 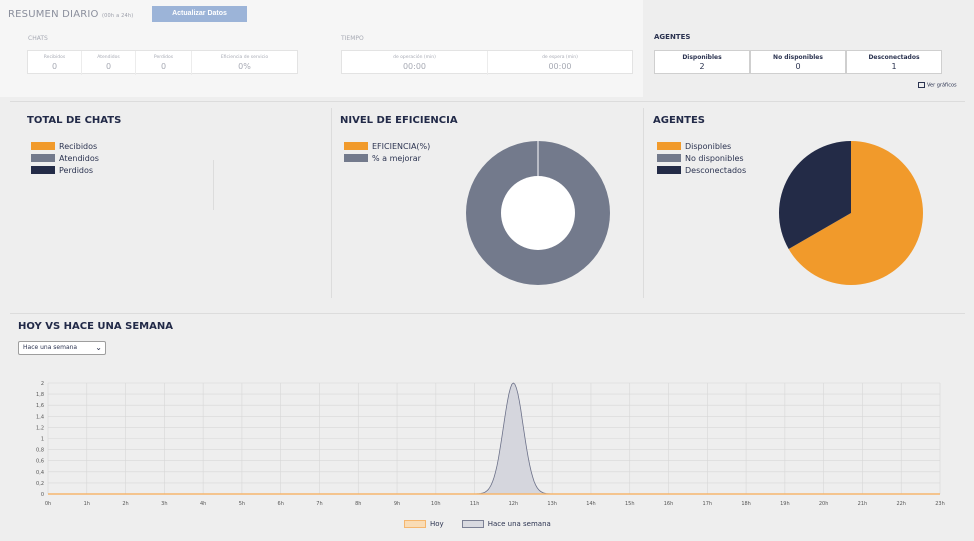 What do you see at coordinates (716, 170) in the screenshot?
I see `legend-label: Desconectados` at bounding box center [716, 170].